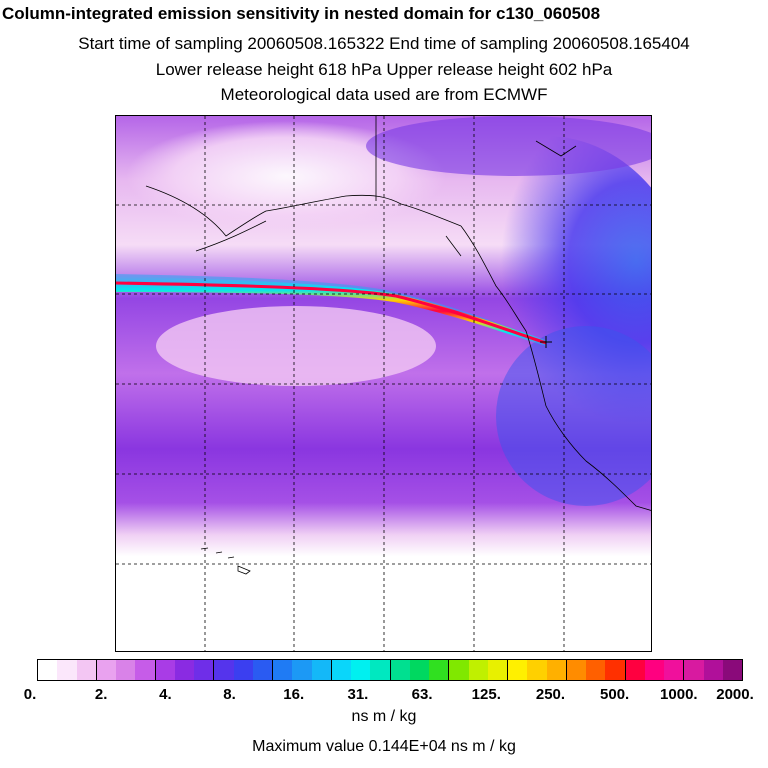 The image size is (768, 768). What do you see at coordinates (294, 694) in the screenshot?
I see `colorbar-tick-label: 16.` at bounding box center [294, 694].